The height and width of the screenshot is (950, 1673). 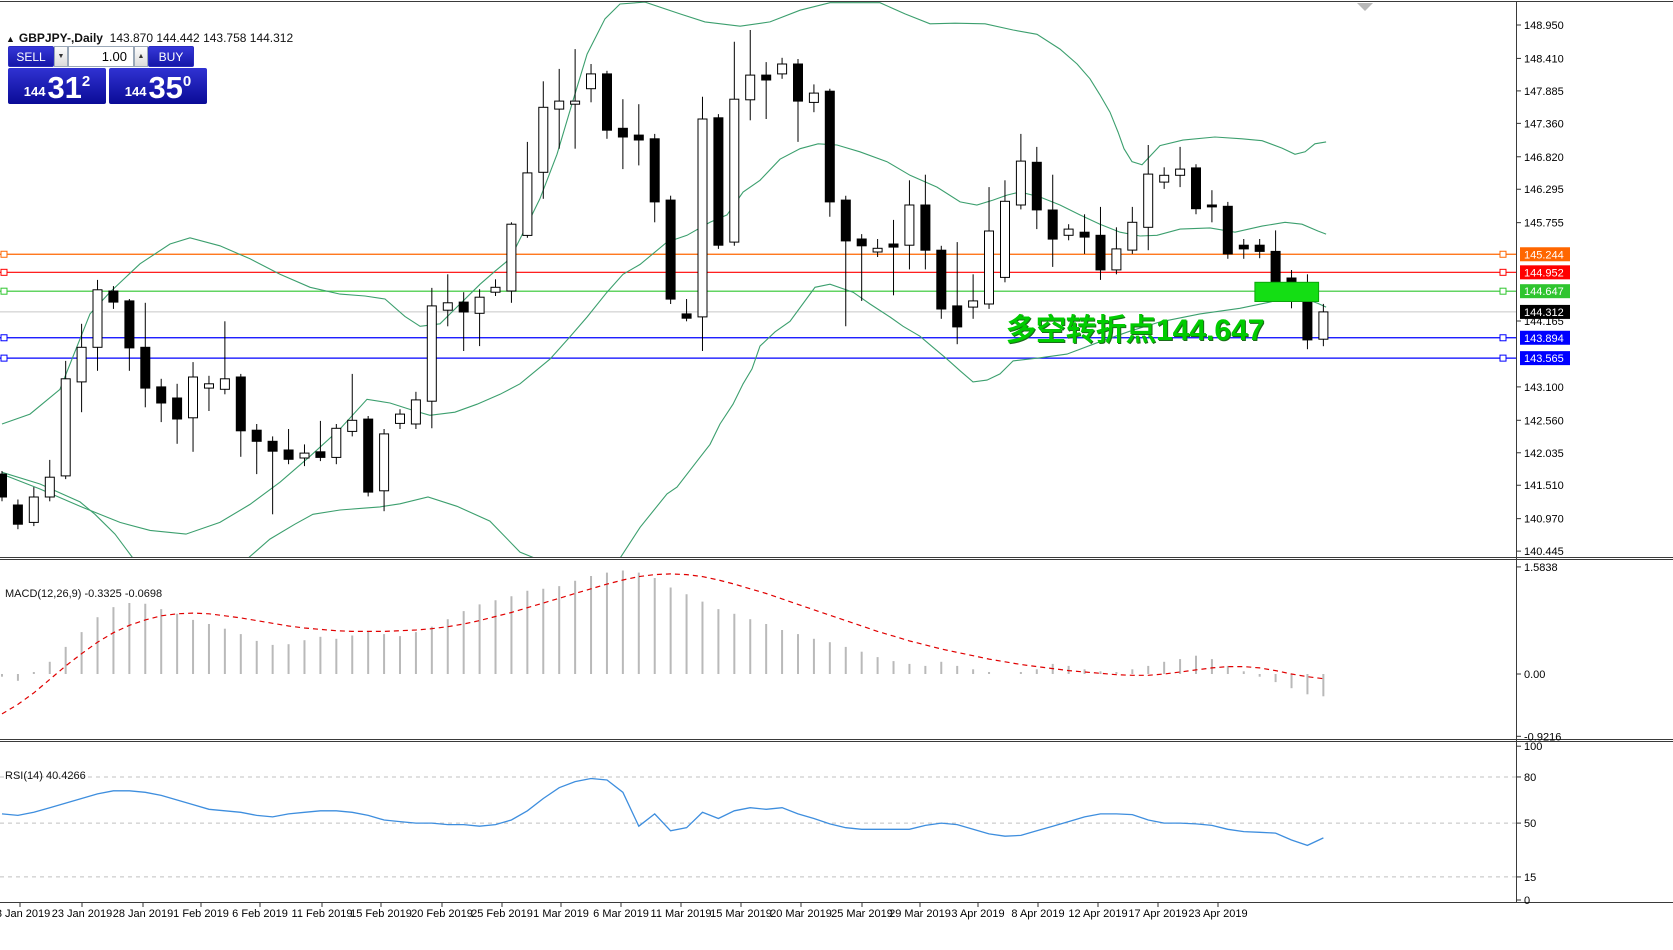 I want to click on macd-signal-line, so click(x=662, y=644).